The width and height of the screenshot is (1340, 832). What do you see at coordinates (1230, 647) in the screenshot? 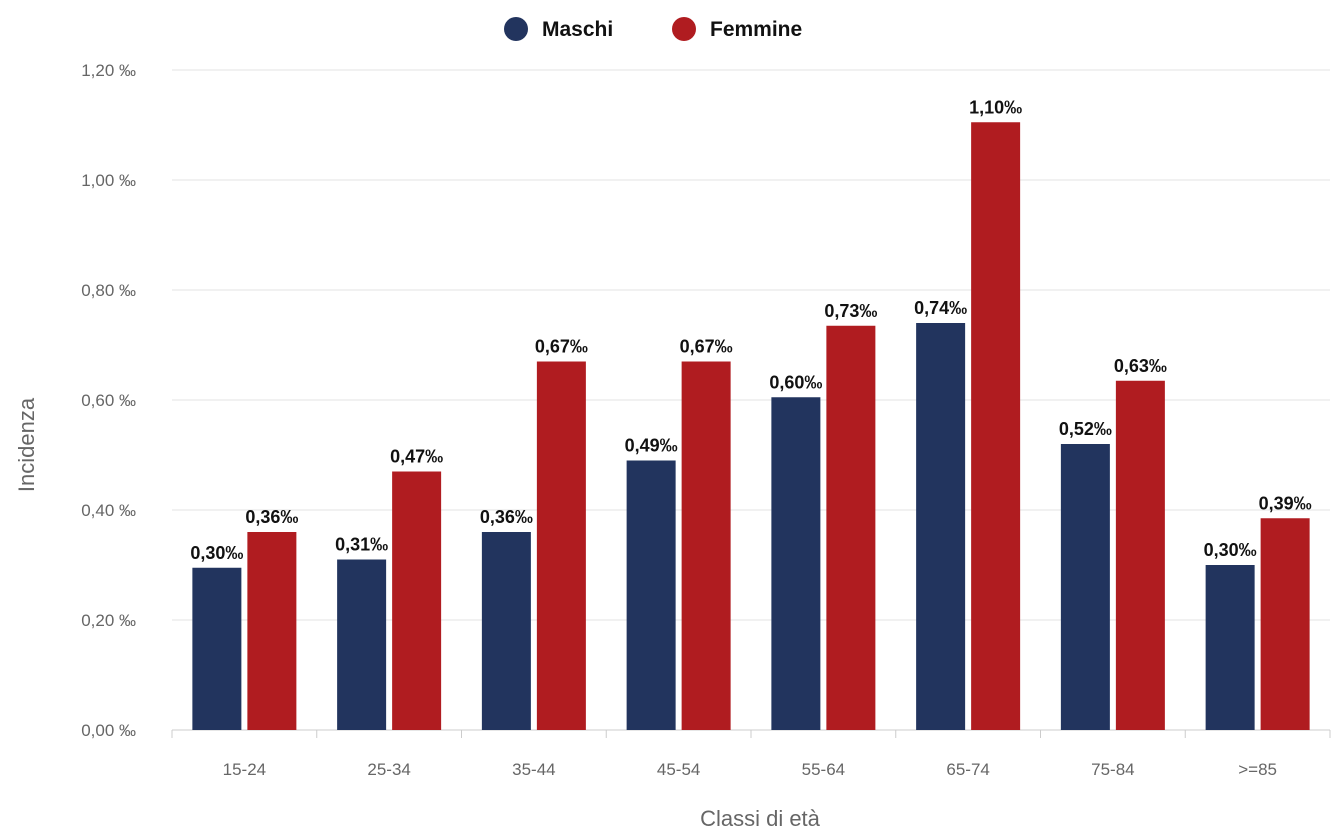
I see `bar-maschi->=85` at bounding box center [1230, 647].